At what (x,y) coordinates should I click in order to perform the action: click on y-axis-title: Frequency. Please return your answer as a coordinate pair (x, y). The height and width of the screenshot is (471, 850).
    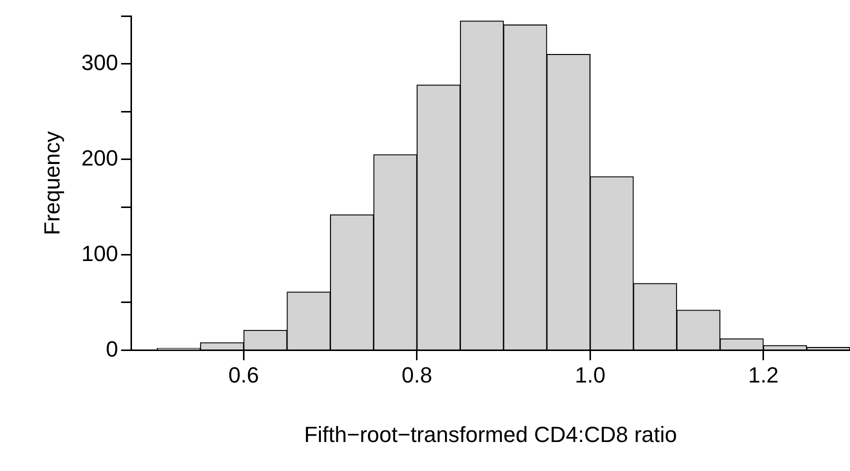
    Looking at the image, I should click on (51, 183).